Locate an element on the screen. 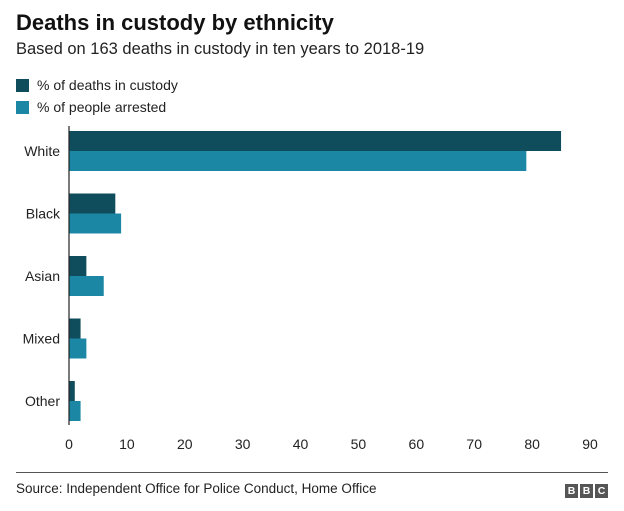 Image resolution: width=624 pixels, height=511 pixels. chart-title: Deaths in custody by ethnicity is located at coordinates (175, 22).